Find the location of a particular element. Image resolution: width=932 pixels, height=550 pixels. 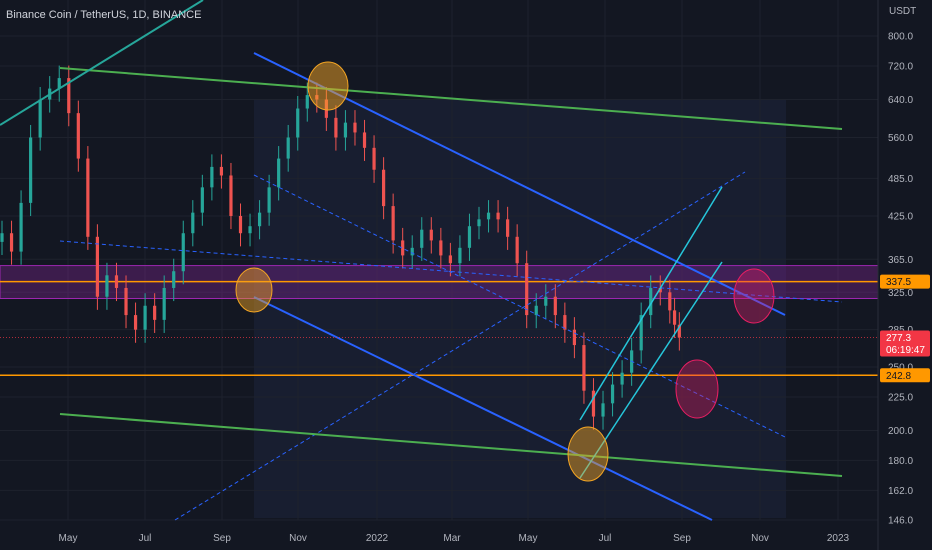

y-tick-label: 640.0 is located at coordinates (900, 100).